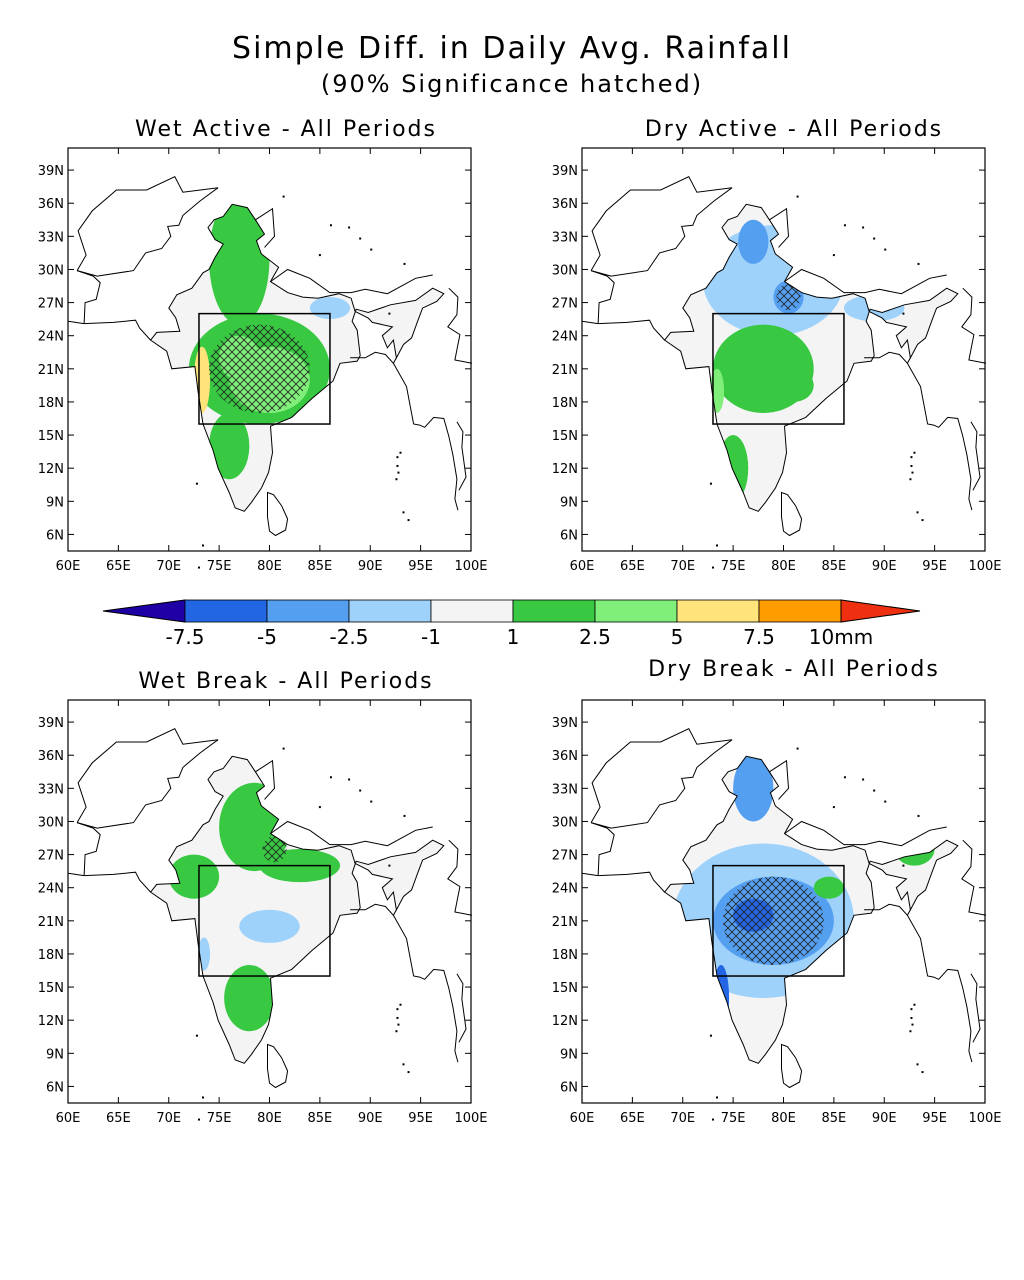 The width and height of the screenshot is (1024, 1280). Describe the element at coordinates (118, 566) in the screenshot. I see `lon-tick-label: 65E` at that location.